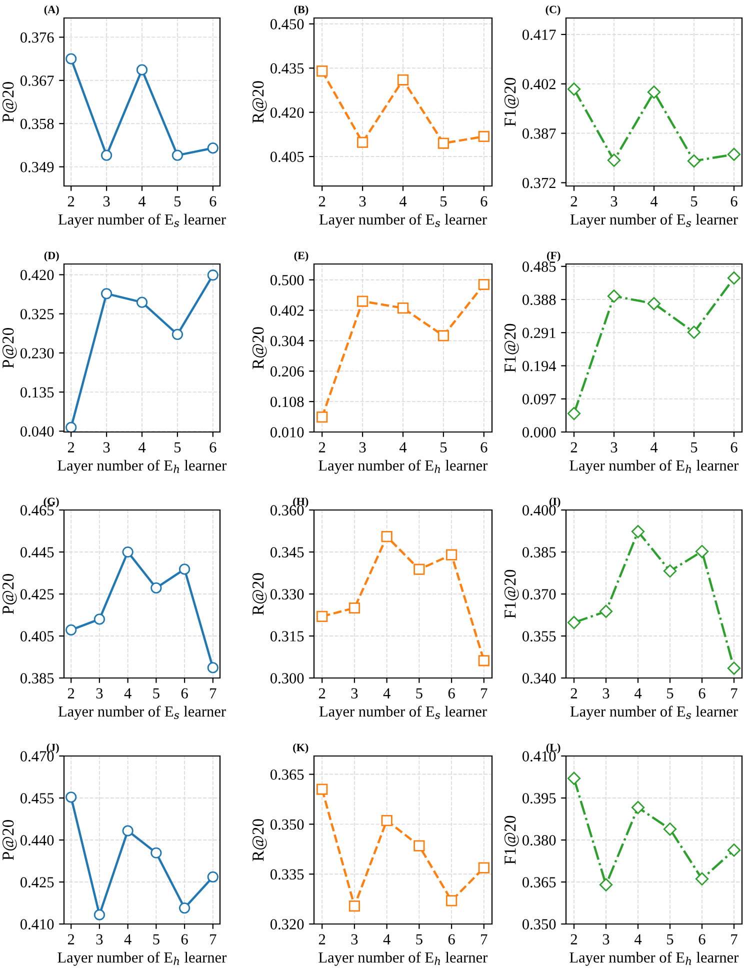 Image resolution: width=755 pixels, height=976 pixels. I want to click on y-tick-label: 0.388, so click(539, 300).